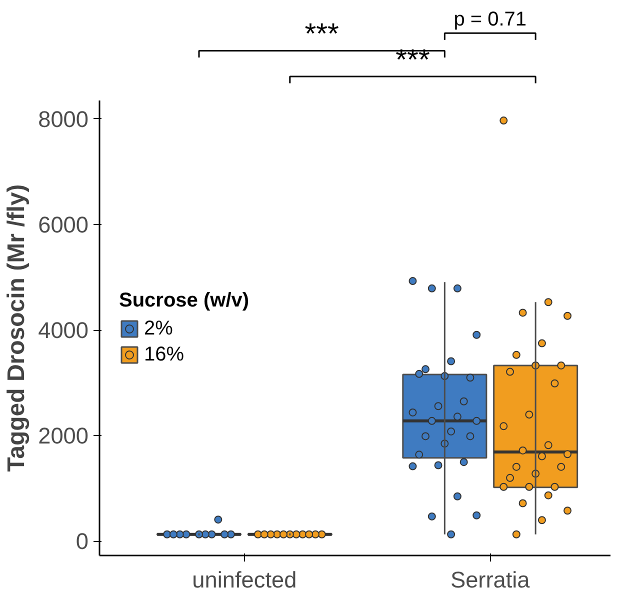 Image resolution: width=619 pixels, height=599 pixels. Describe the element at coordinates (63, 435) in the screenshot. I see `y-tick-label: 2000` at that location.